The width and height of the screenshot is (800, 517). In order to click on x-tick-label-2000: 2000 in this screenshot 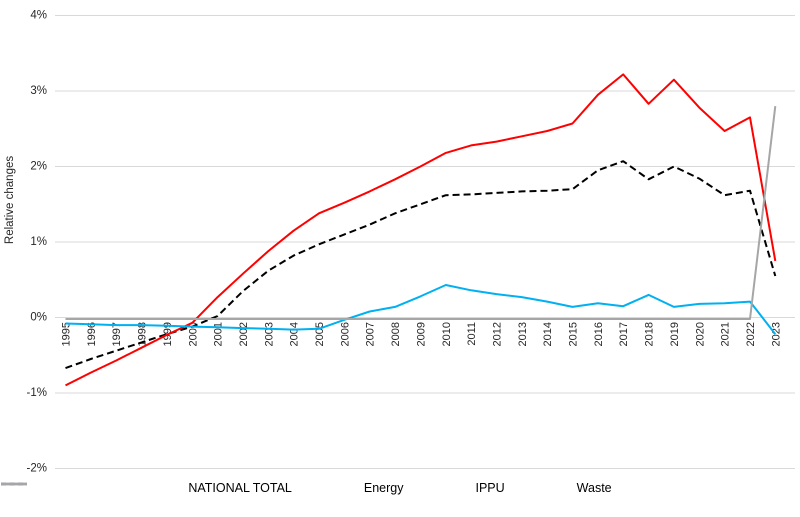, I will do `click(193, 334)`.